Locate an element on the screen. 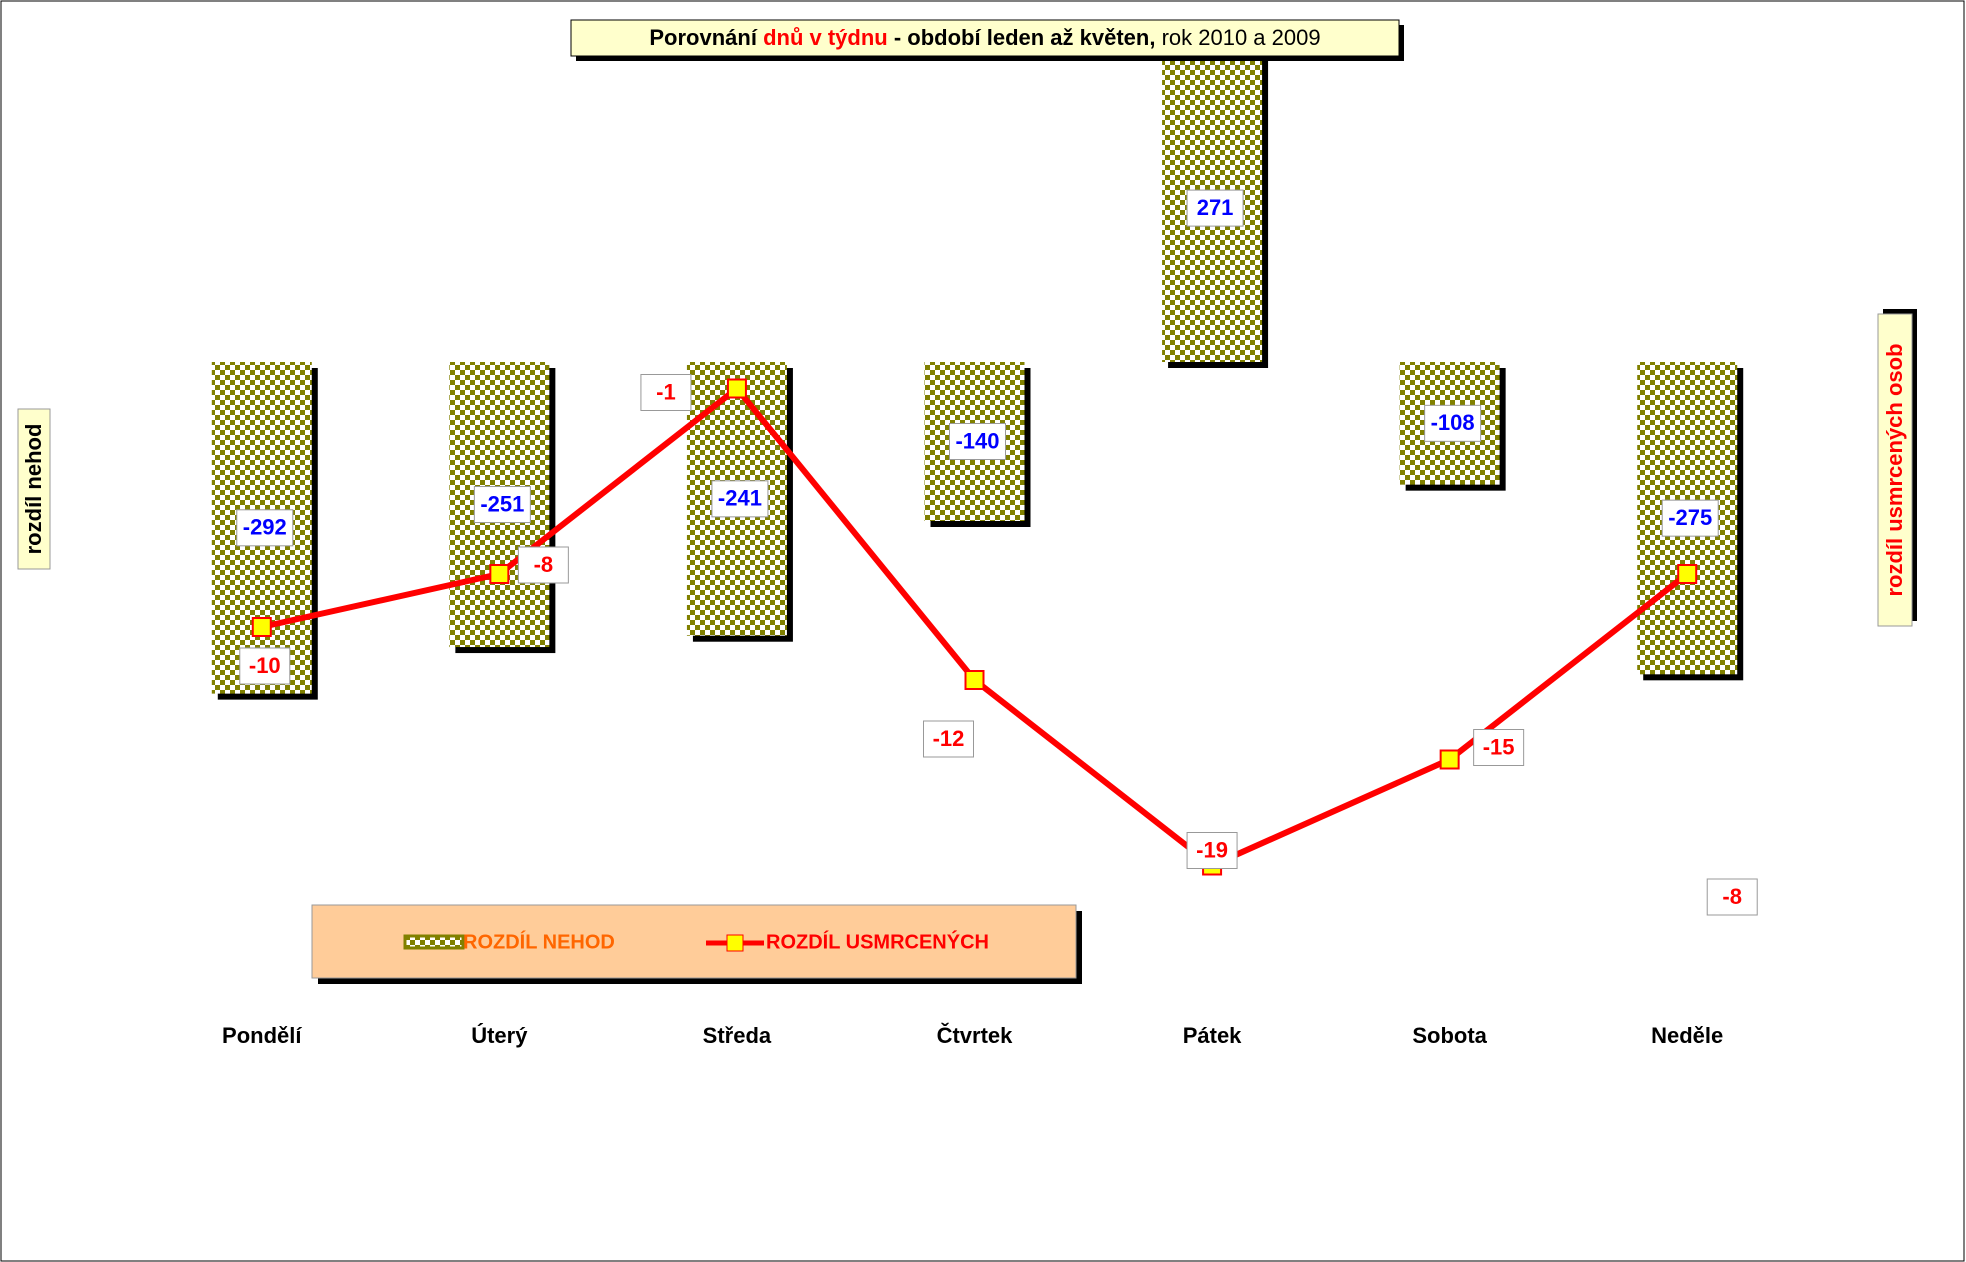 This screenshot has height=1262, width=1966. x-tick-label: Středa is located at coordinates (737, 1035).